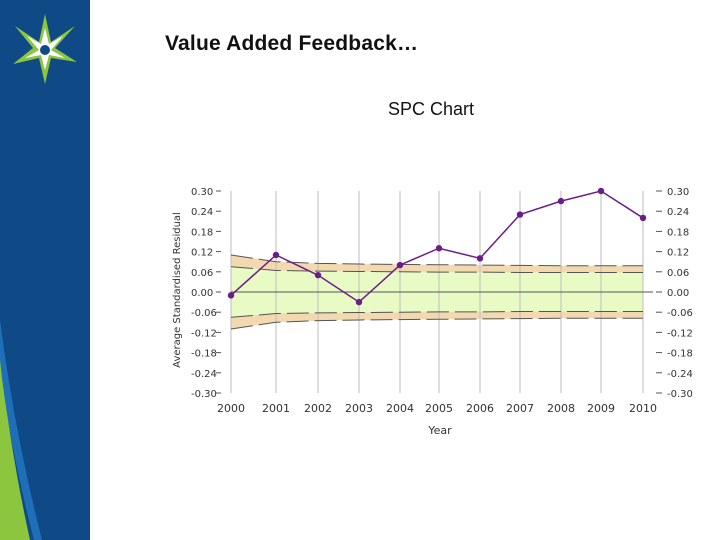  Describe the element at coordinates (520, 408) in the screenshot. I see `x-tick-label: 2007` at that location.